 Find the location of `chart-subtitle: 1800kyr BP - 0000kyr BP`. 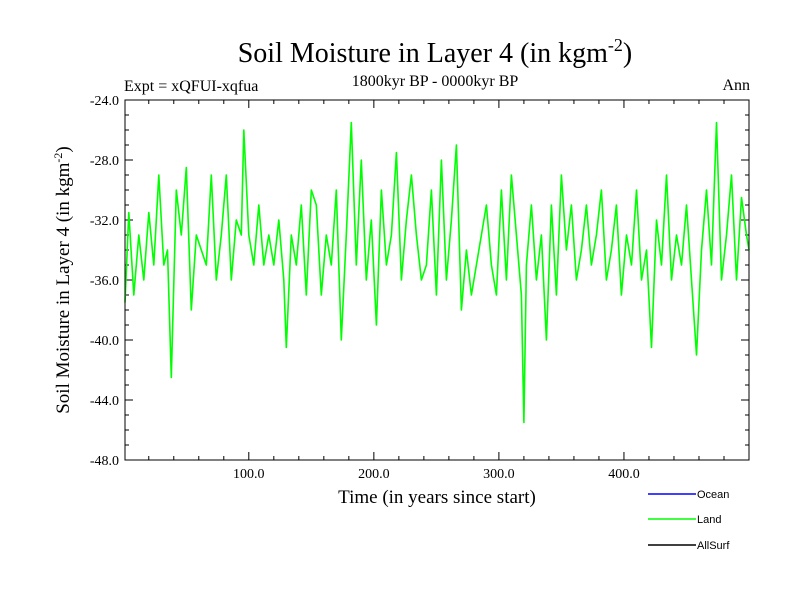

chart-subtitle: 1800kyr BP - 0000kyr BP is located at coordinates (435, 81).